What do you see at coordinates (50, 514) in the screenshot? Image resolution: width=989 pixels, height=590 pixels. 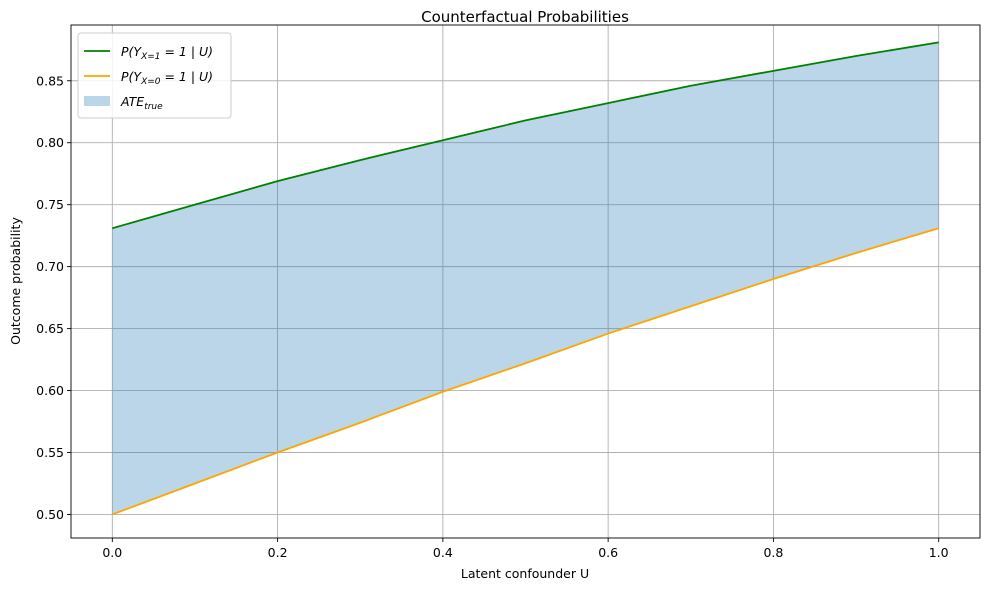 I see `y-tick-label: 0.50` at bounding box center [50, 514].